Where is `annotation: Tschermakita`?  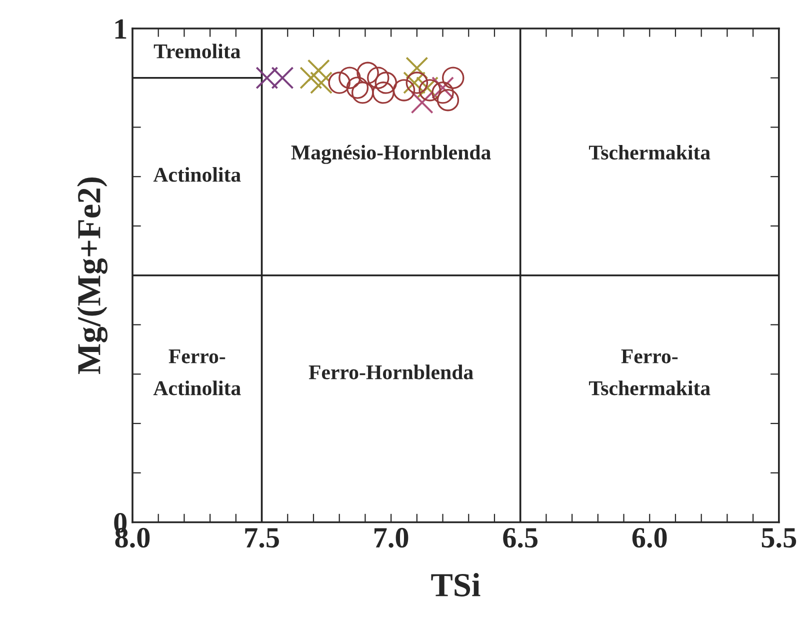
annotation: Tschermakita is located at coordinates (649, 152).